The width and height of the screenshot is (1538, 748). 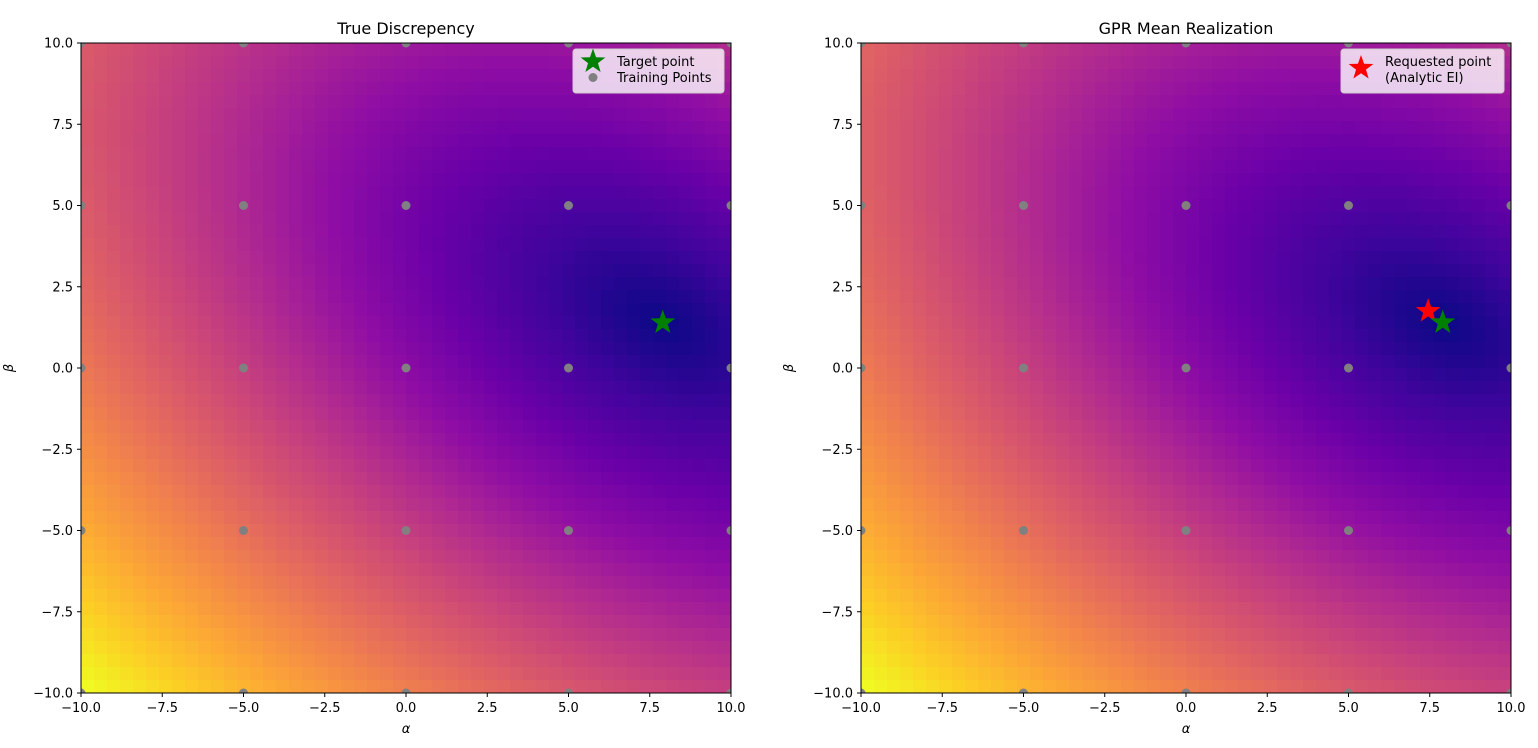 I want to click on training-point, so click(x=83, y=45).